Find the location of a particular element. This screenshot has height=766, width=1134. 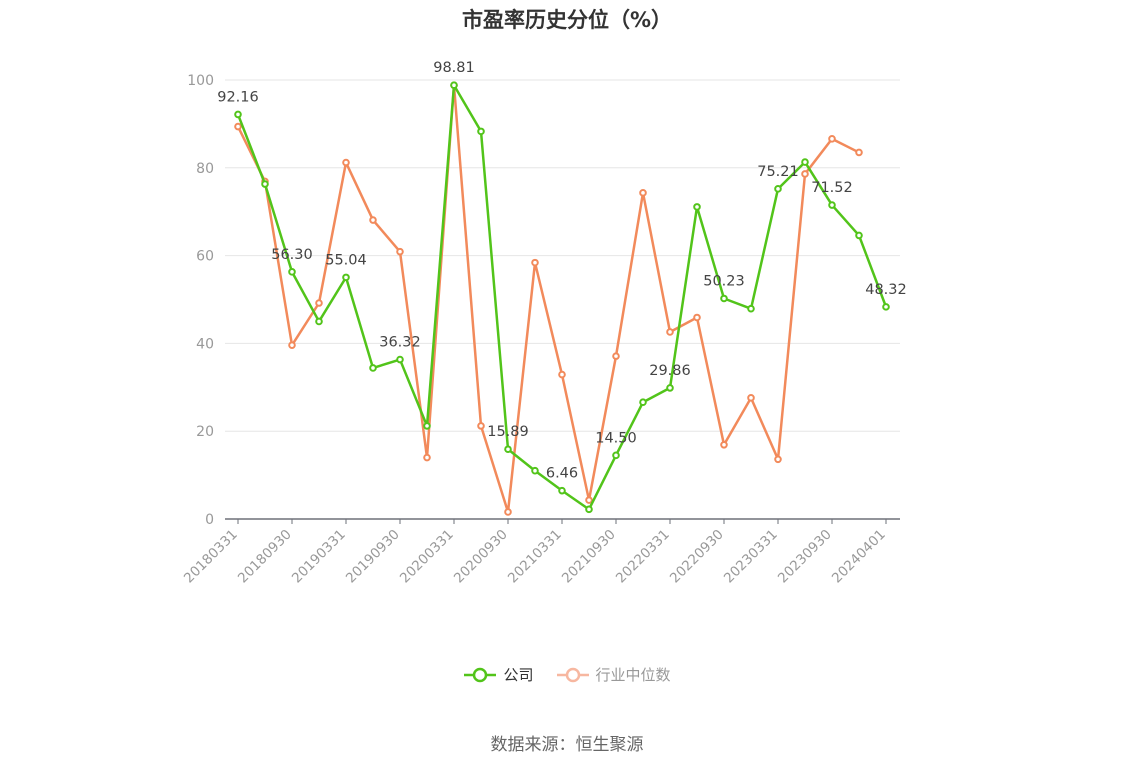

legend: 公司 行业中位数 is located at coordinates (567, 674).